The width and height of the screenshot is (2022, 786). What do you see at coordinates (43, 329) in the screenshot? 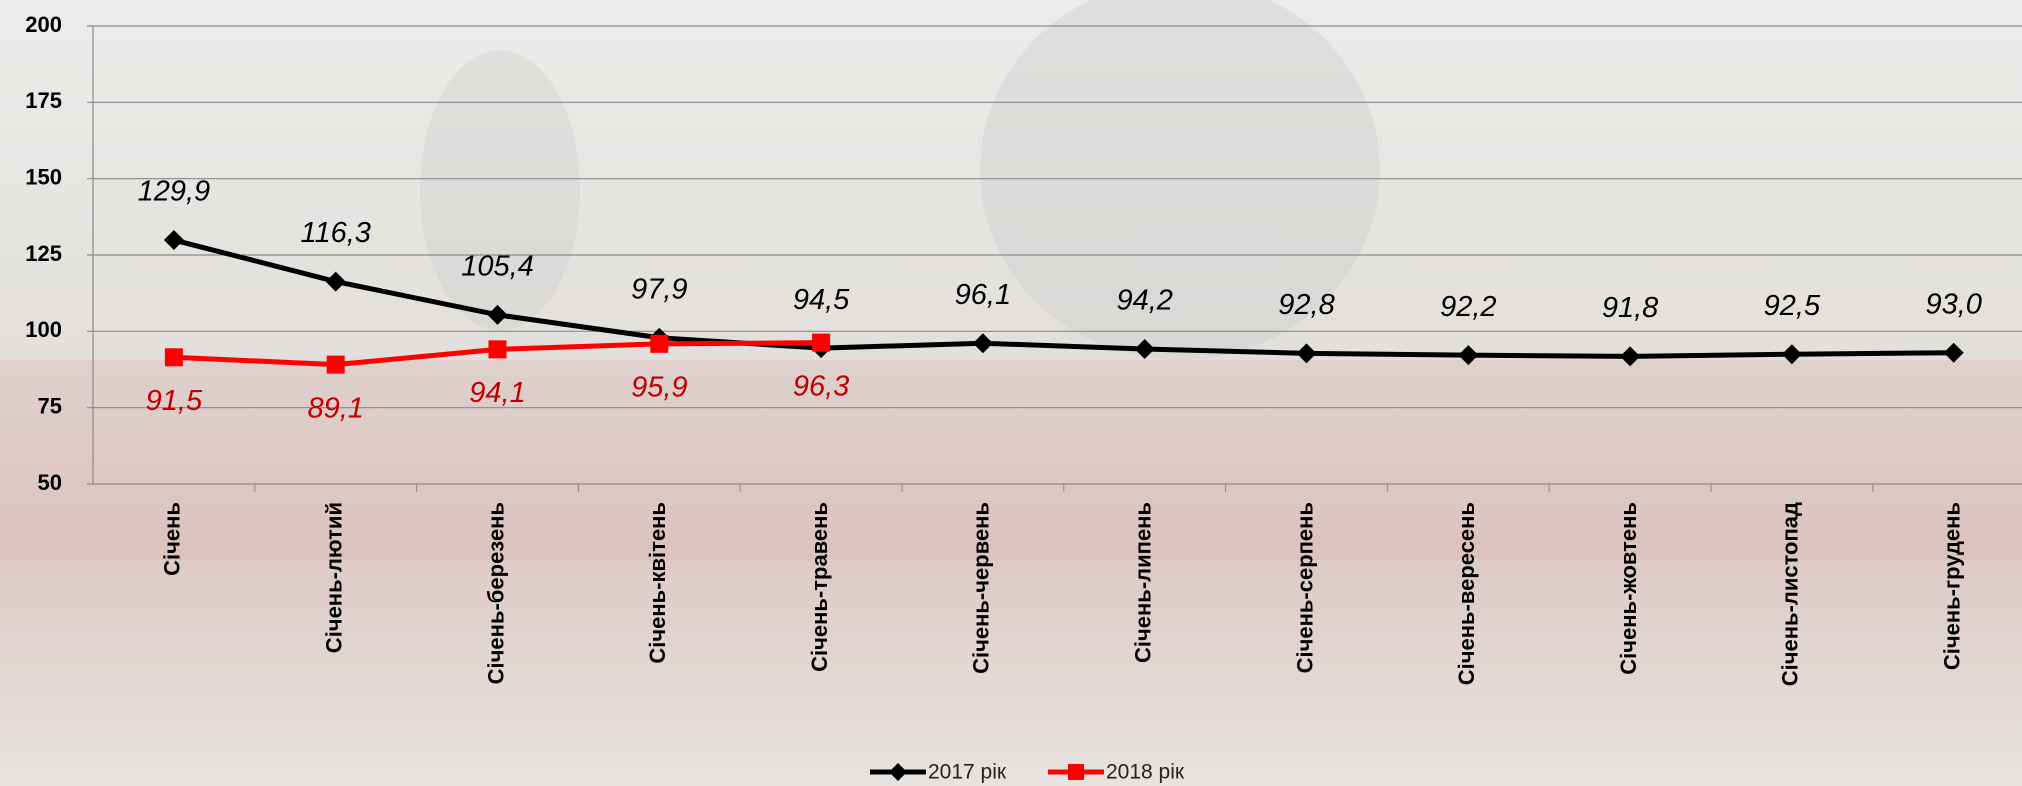
I see `y-tick-label: 100` at bounding box center [43, 329].